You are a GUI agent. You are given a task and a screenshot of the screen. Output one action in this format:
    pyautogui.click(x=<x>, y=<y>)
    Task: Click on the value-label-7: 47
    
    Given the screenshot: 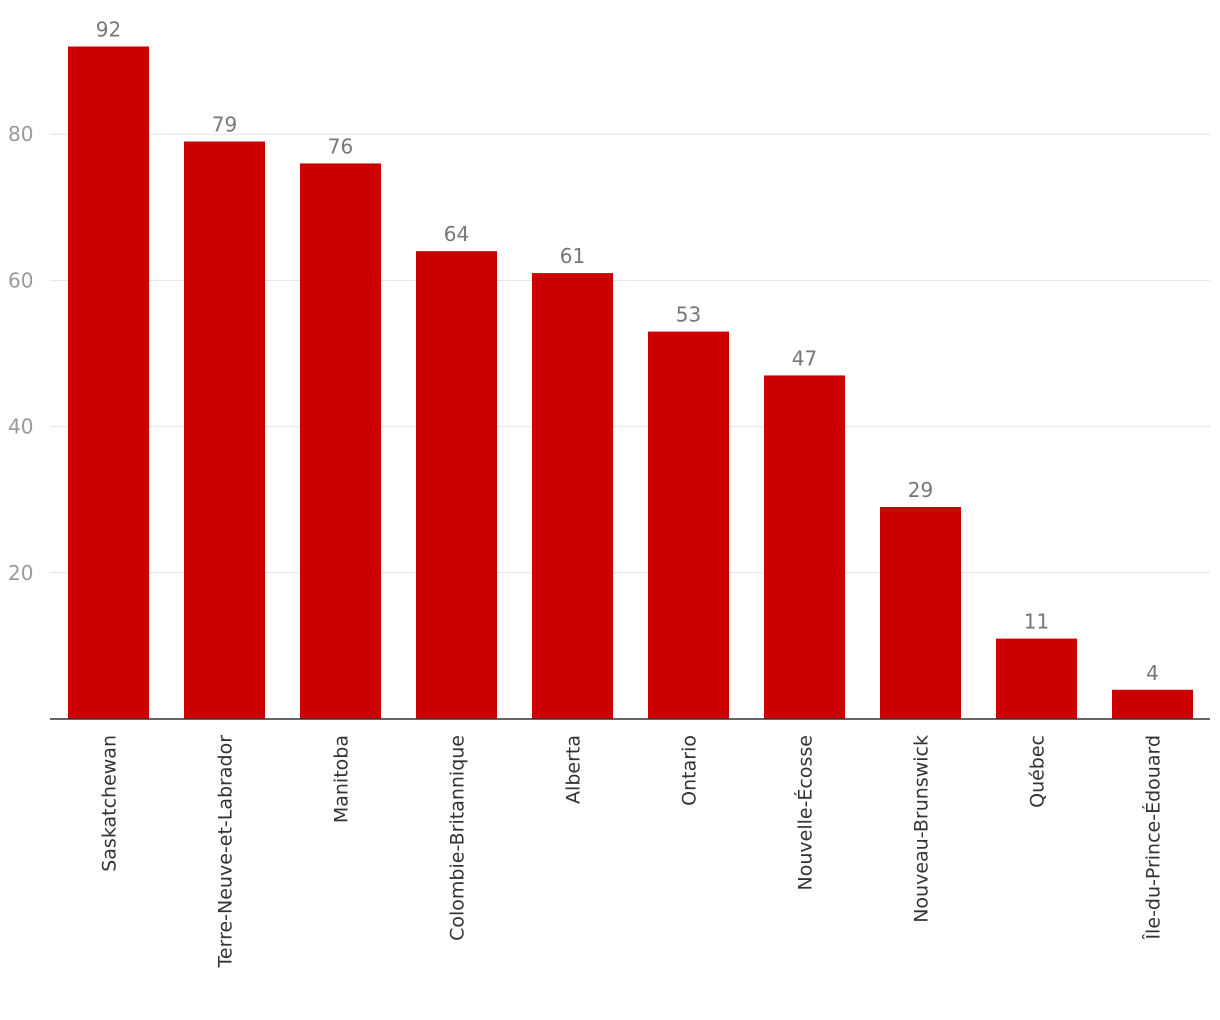 What is the action you would take?
    pyautogui.click(x=804, y=358)
    